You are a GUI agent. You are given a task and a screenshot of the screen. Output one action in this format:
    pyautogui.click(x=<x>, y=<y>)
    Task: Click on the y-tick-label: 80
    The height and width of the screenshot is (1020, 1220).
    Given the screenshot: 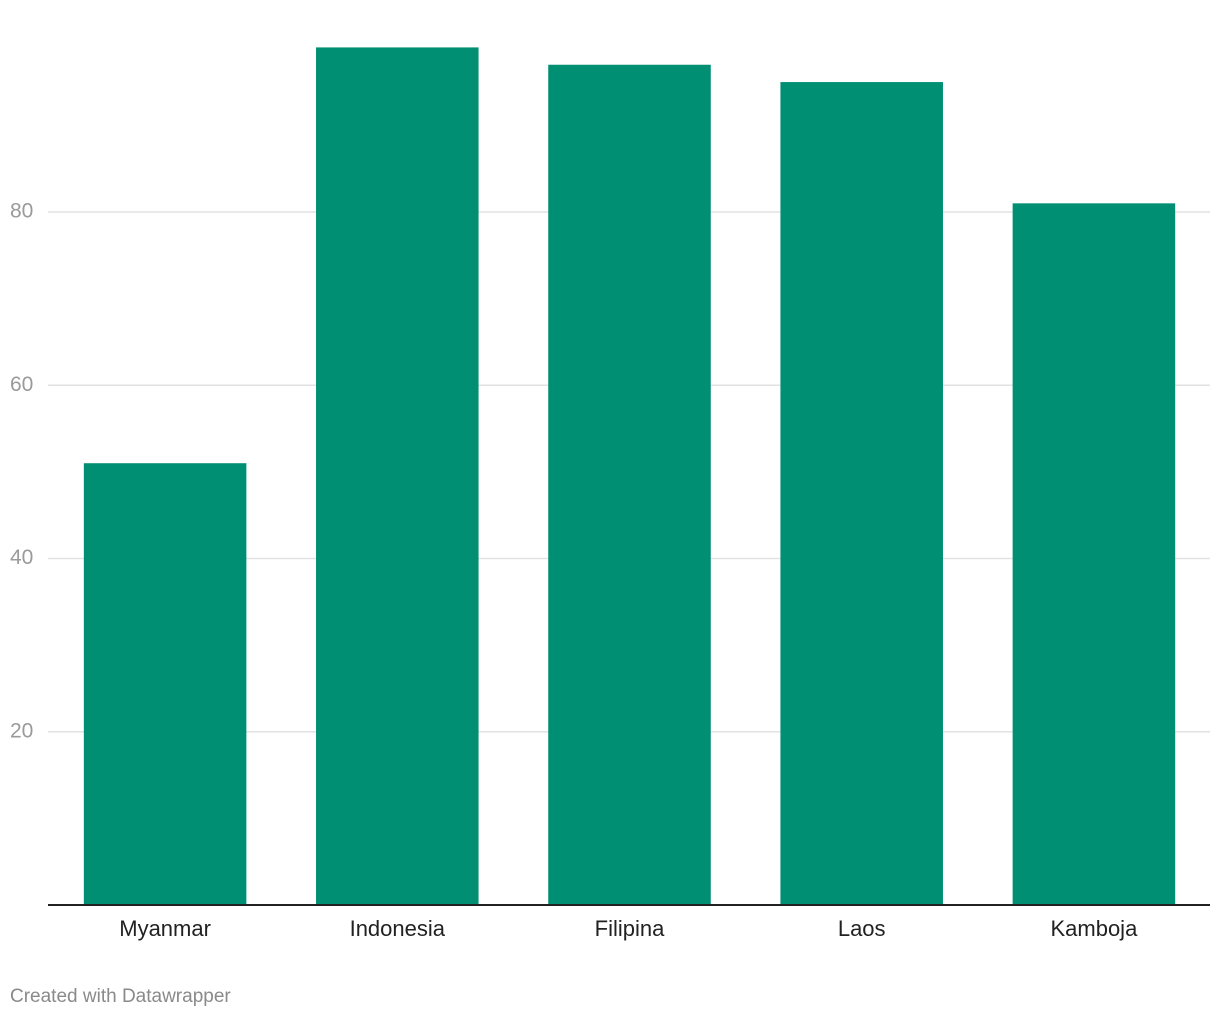 What is the action you would take?
    pyautogui.click(x=21, y=211)
    